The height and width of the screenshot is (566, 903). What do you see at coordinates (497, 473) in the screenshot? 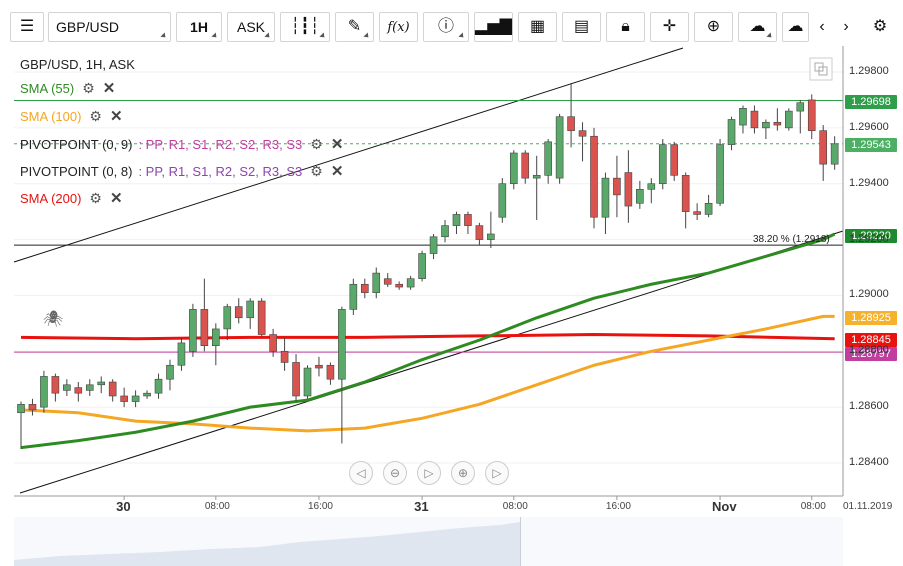
I see `scroll-end-button: ▷` at bounding box center [497, 473].